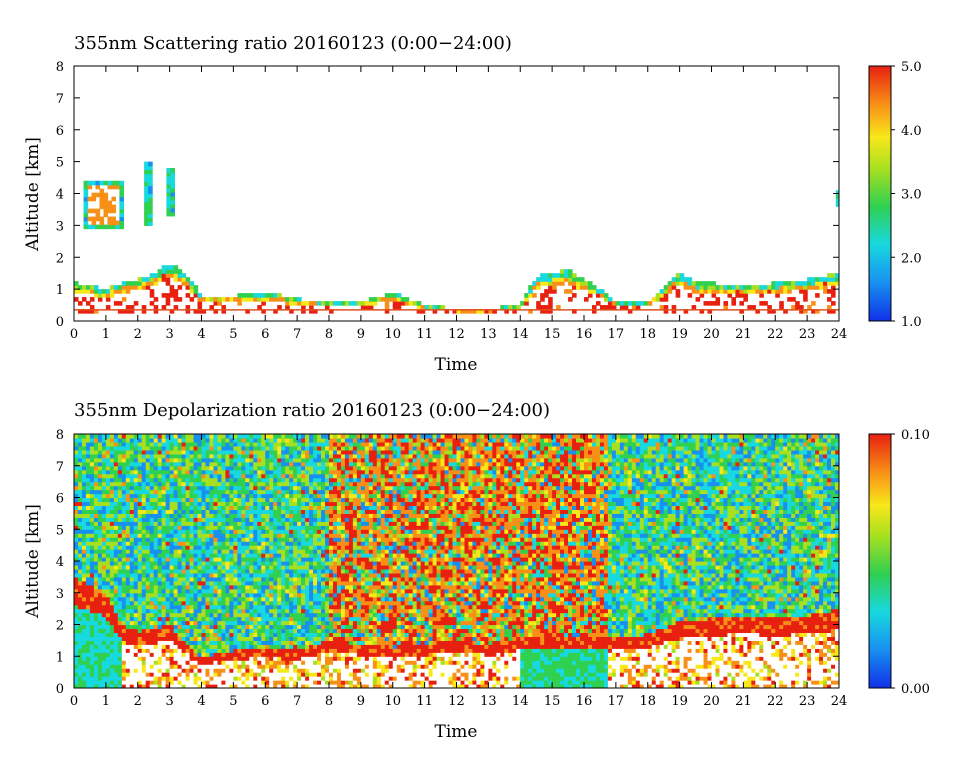 This screenshot has height=774, width=960. Describe the element at coordinates (74, 334) in the screenshot. I see `x-tick-label: 0` at that location.